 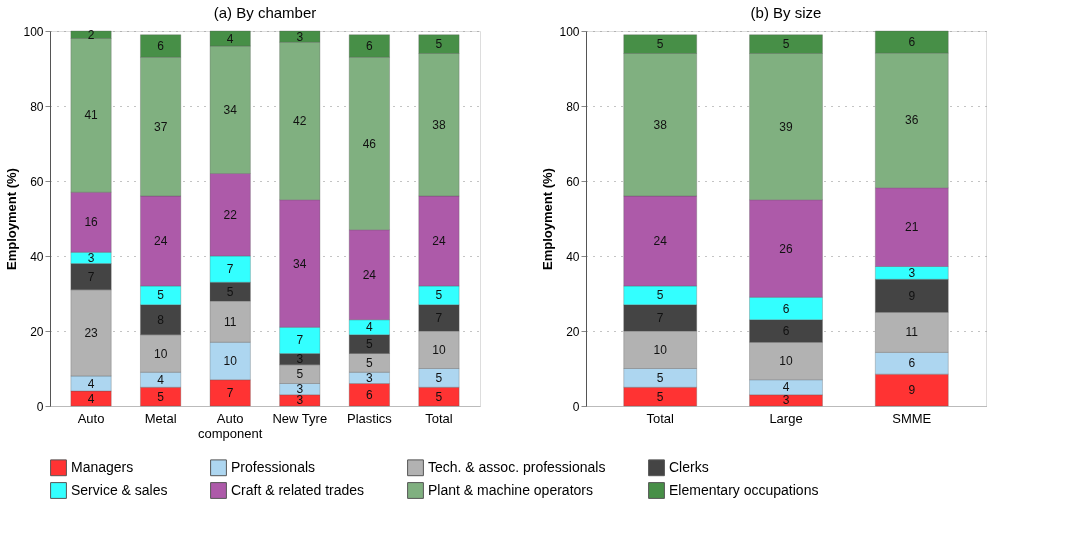 What do you see at coordinates (160, 126) in the screenshot?
I see `data-label: 37` at bounding box center [160, 126].